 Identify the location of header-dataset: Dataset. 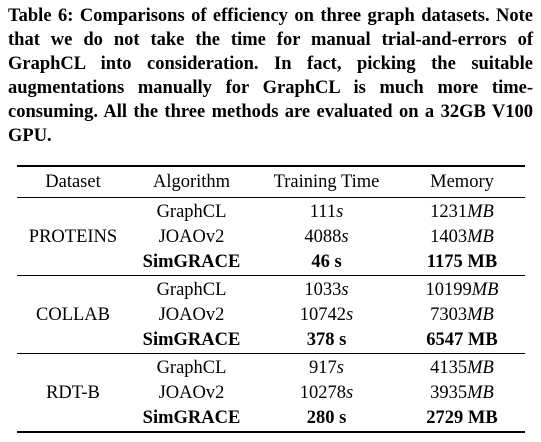
(73, 182).